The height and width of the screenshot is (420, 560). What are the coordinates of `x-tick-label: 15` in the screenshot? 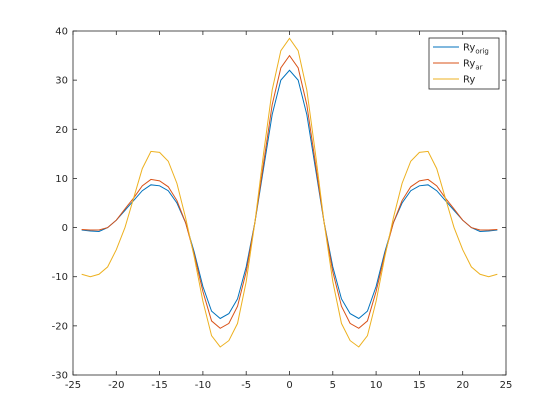 It's located at (419, 385).